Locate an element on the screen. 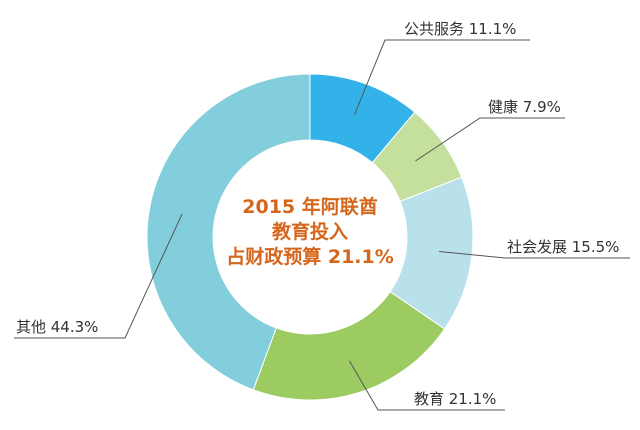 Image resolution: width=640 pixels, height=430 pixels. pie-slice is located at coordinates (349, 346).